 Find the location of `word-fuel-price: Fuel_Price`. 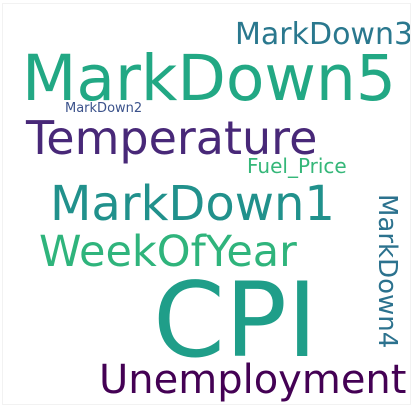

word-fuel-price: Fuel_Price is located at coordinates (297, 166).